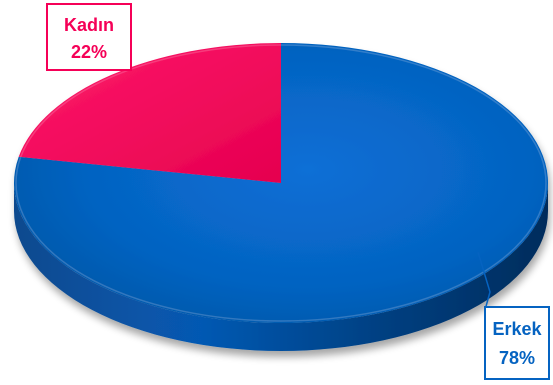 This screenshot has width=553, height=385. What do you see at coordinates (89, 52) in the screenshot?
I see `data-label-kadin-value: 22%` at bounding box center [89, 52].